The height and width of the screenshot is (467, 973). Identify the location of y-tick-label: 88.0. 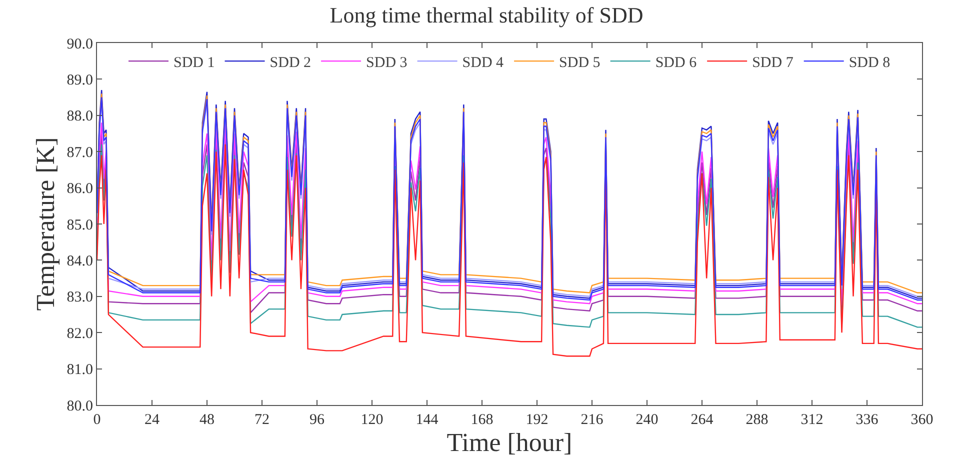
(79, 116).